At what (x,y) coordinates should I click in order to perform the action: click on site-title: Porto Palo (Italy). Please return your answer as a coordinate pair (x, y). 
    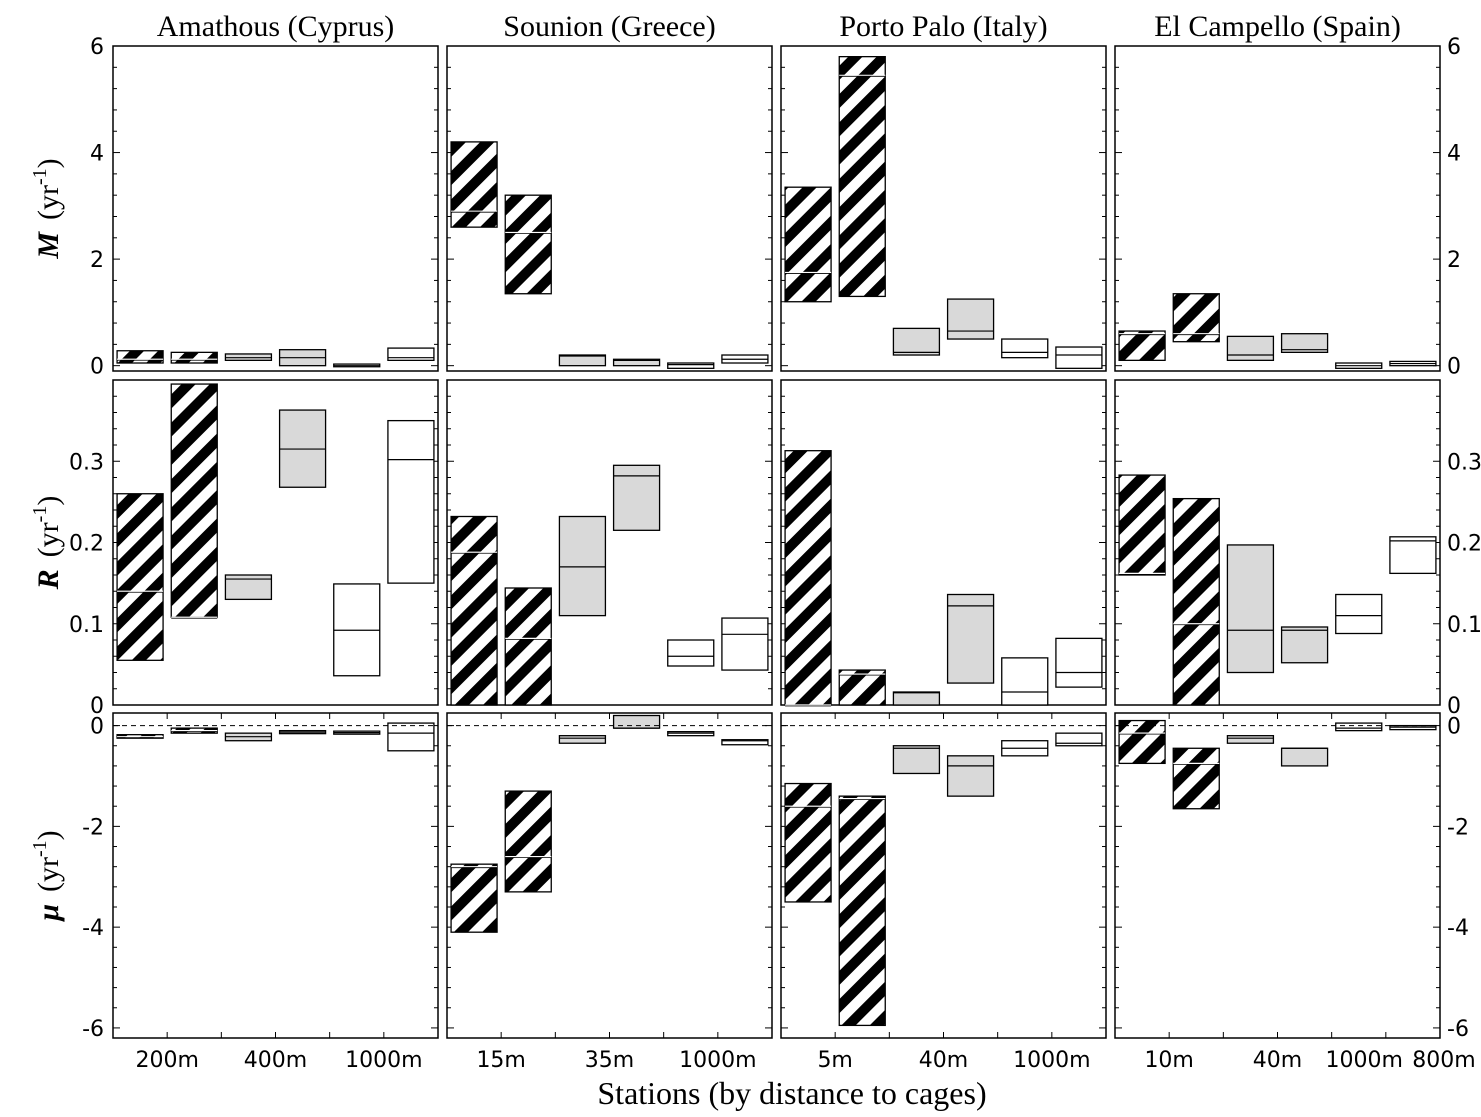
    Looking at the image, I should click on (943, 26).